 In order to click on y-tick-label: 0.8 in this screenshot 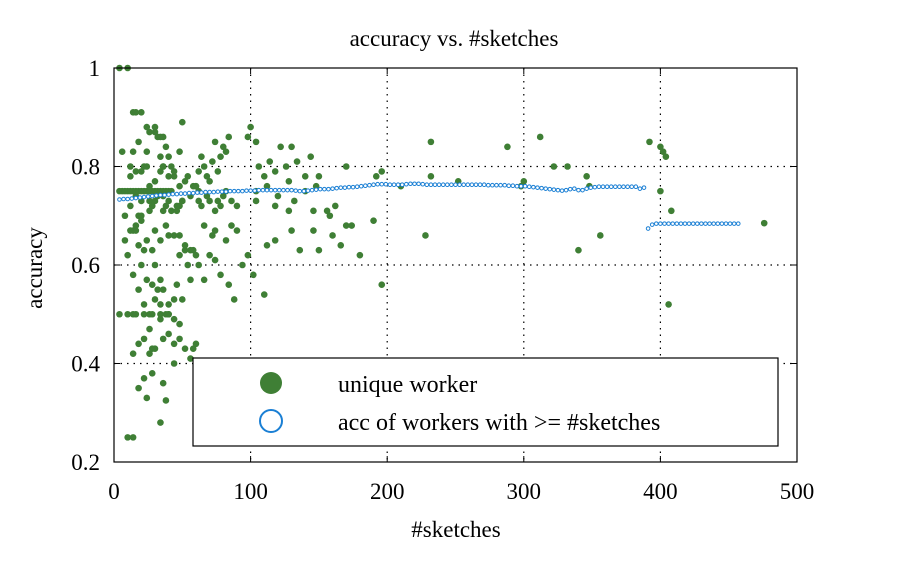, I will do `click(85, 167)`.